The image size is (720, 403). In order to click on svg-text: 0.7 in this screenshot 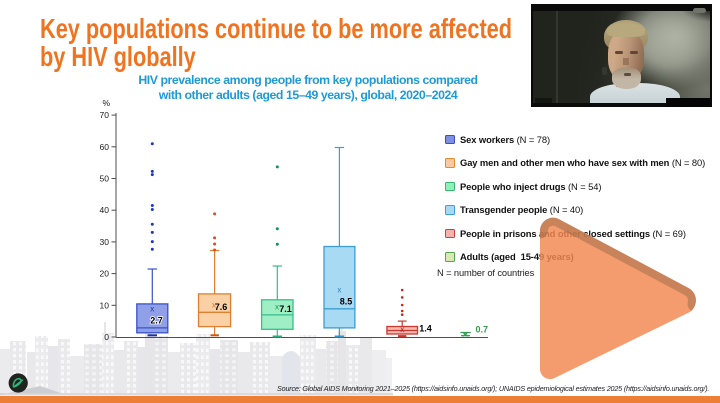, I will do `click(482, 330)`.